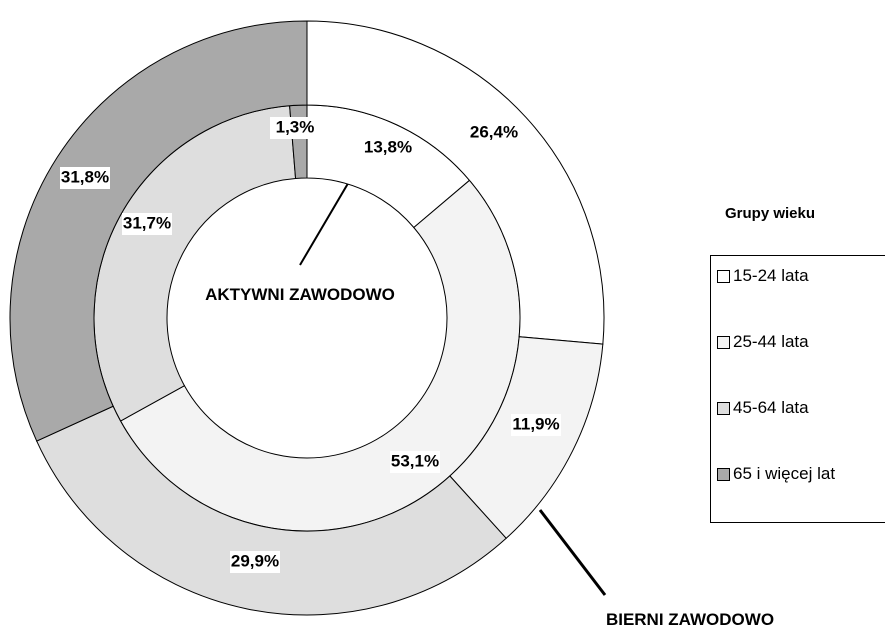 This screenshot has height=635, width=885. I want to click on data-label: 31,7%, so click(147, 222).